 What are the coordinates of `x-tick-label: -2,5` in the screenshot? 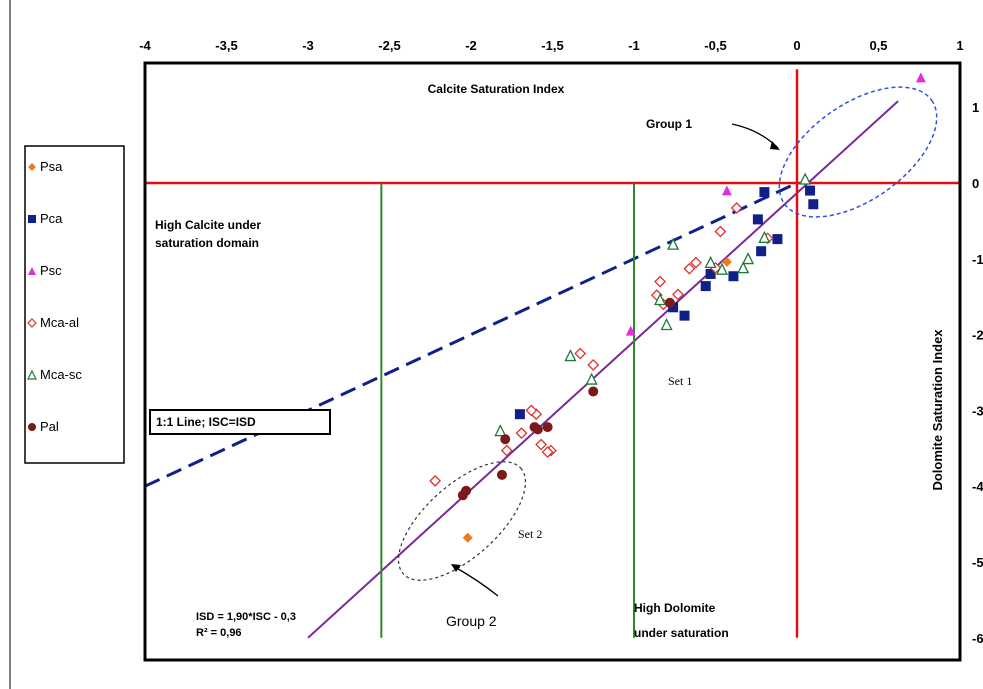 It's located at (389, 45).